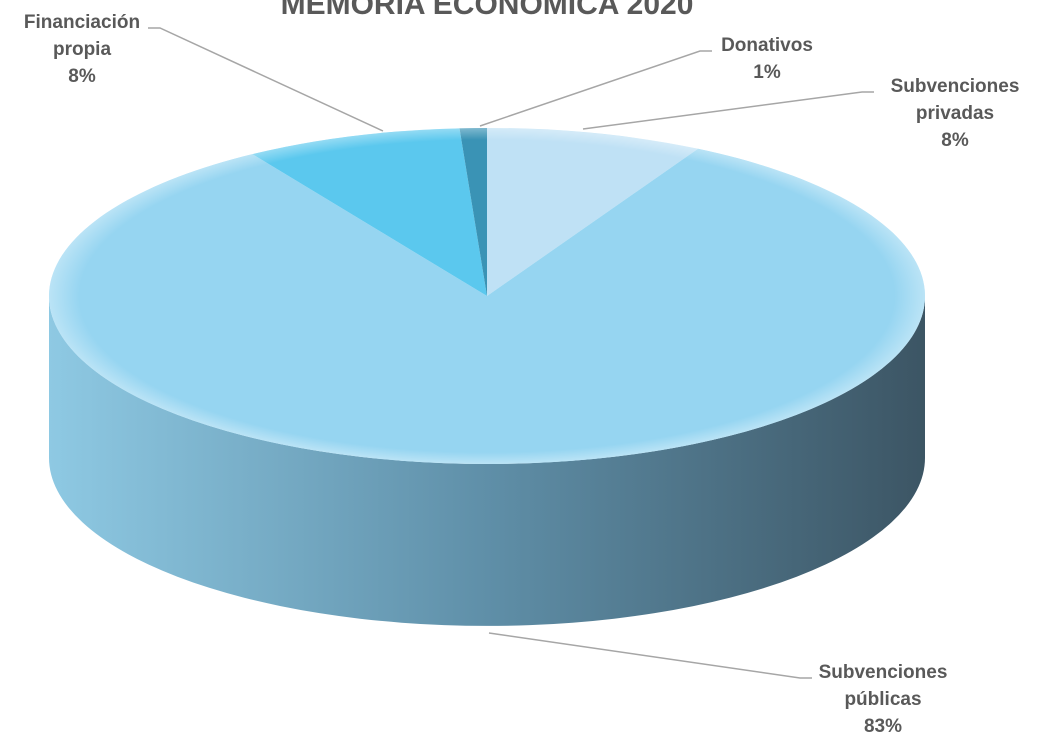  I want to click on slice-name-line: públicas, so click(882, 699).